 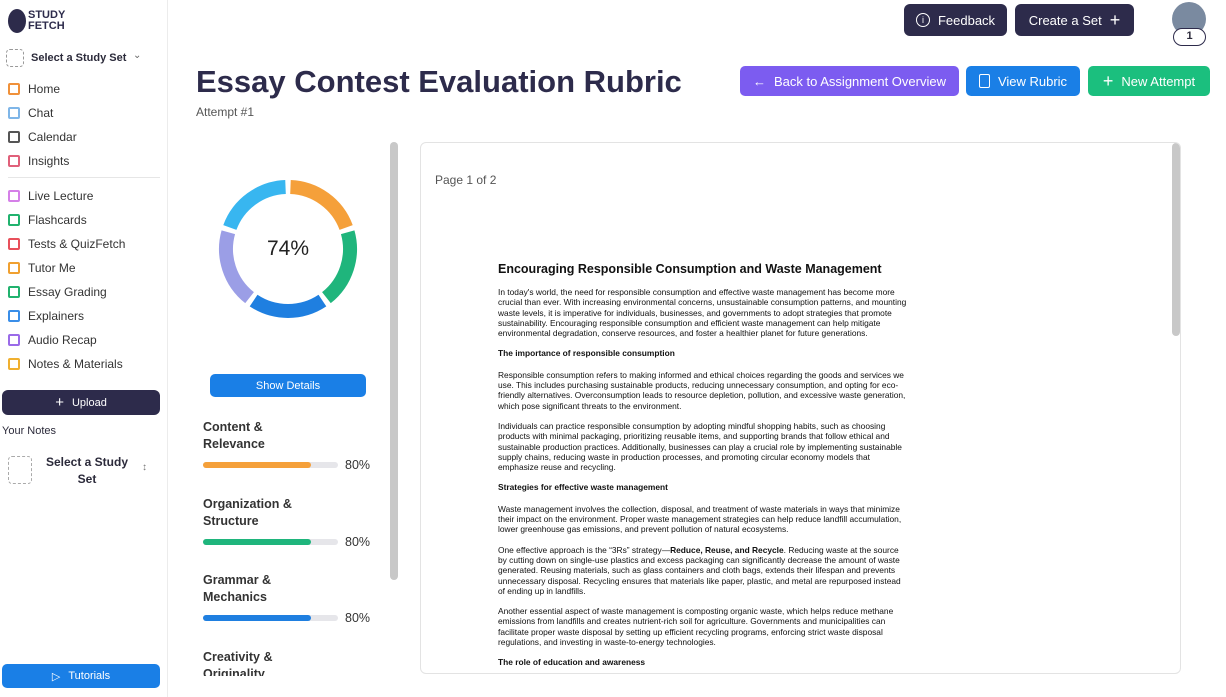 I want to click on nav-item: Explainers, so click(x=46, y=316).